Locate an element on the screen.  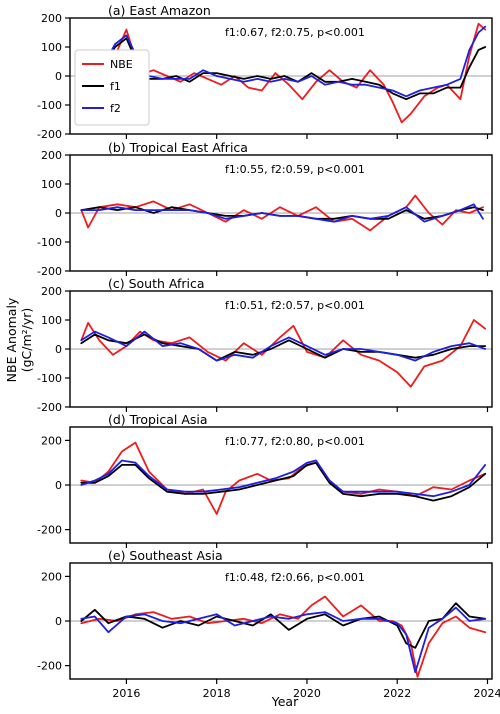
panel-stats: f1:0.67, f2:0.75, p<0.001 is located at coordinates (295, 32).